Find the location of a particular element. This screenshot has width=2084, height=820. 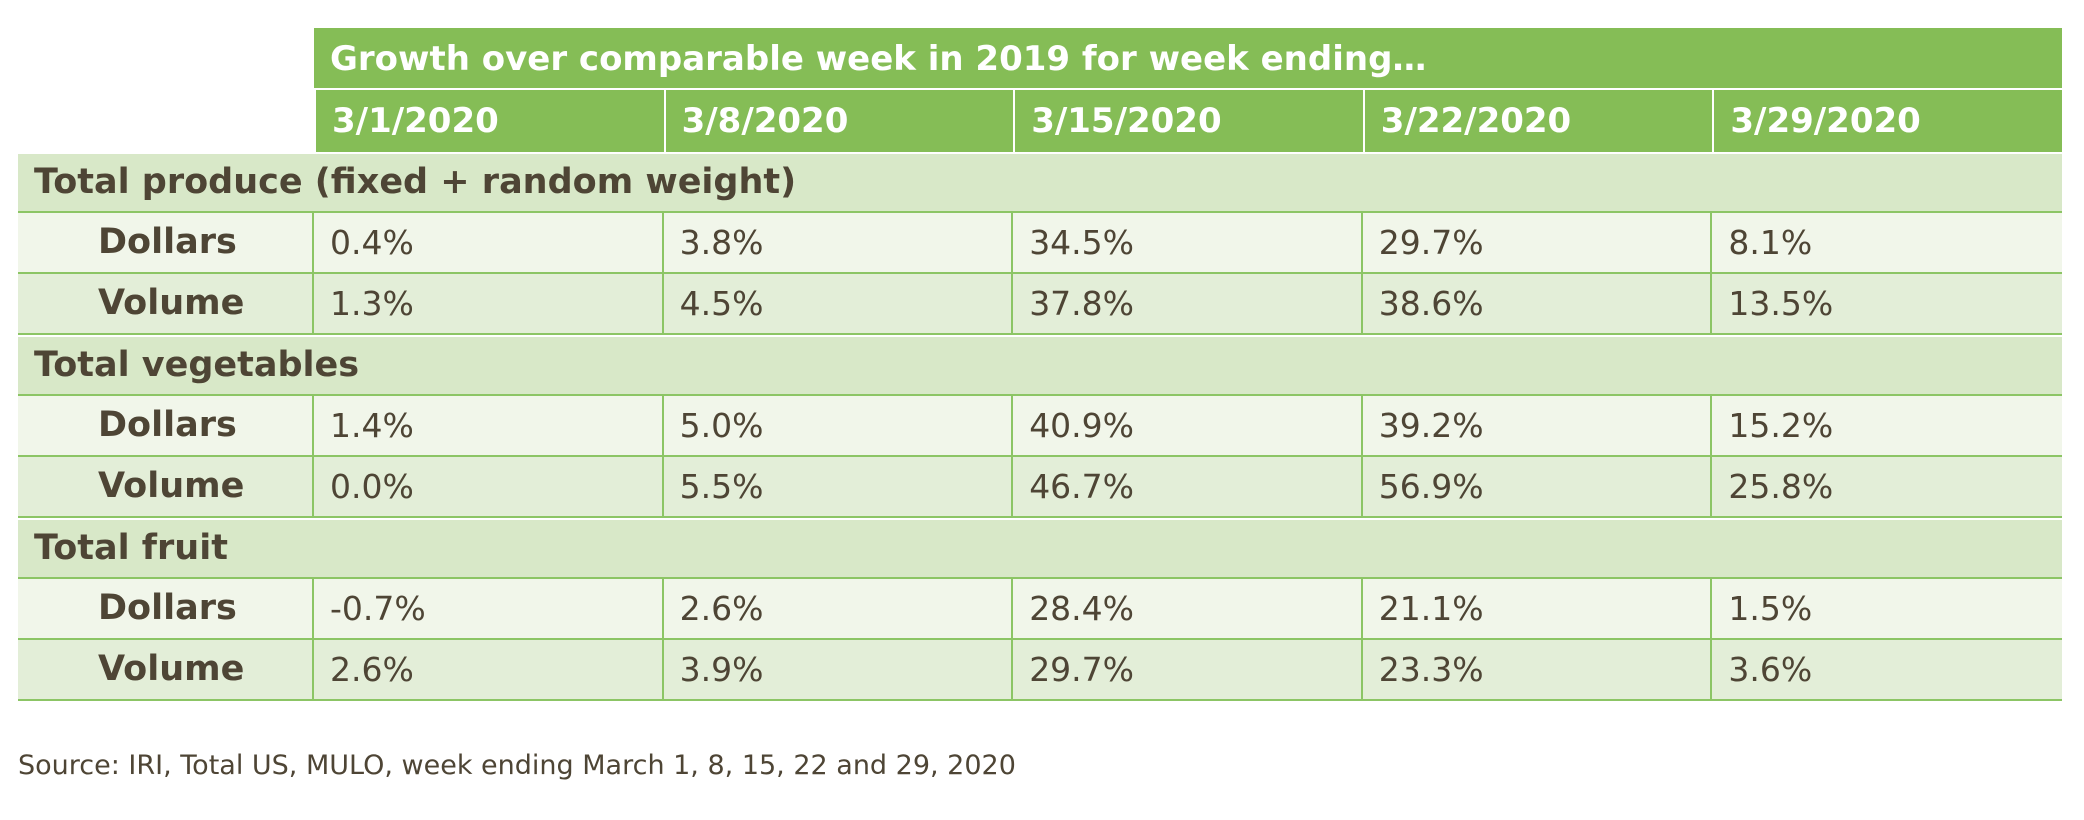

table-cell: 13.5% is located at coordinates (1781, 303).